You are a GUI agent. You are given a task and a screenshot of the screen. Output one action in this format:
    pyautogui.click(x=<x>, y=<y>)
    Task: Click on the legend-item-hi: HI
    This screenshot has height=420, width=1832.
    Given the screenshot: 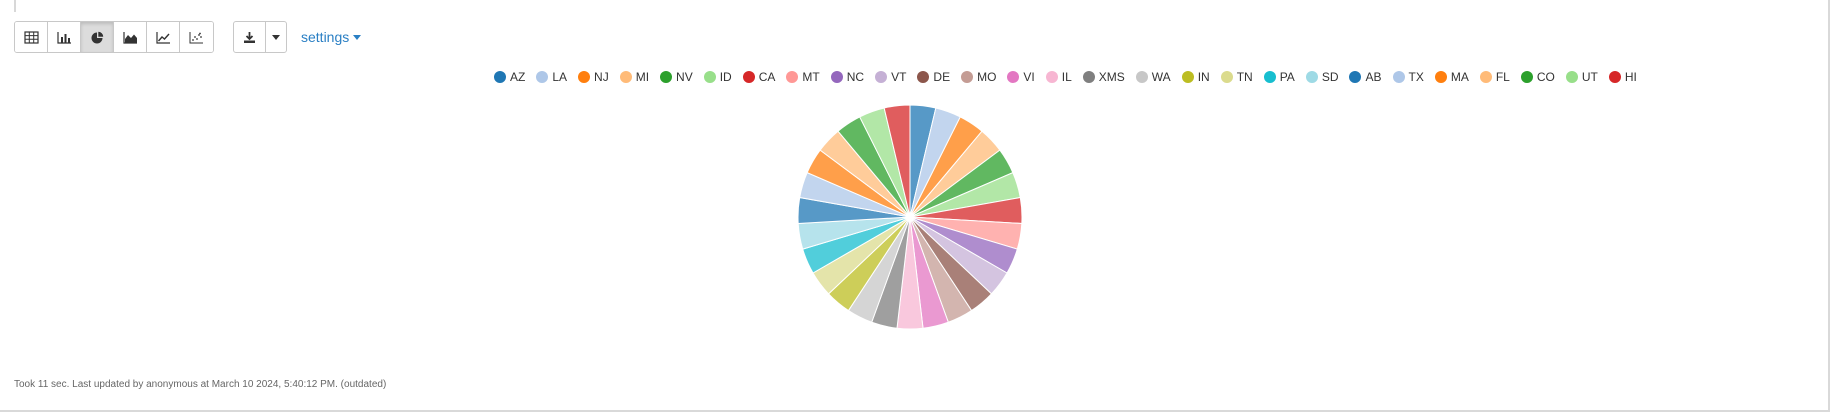 What is the action you would take?
    pyautogui.click(x=1622, y=77)
    